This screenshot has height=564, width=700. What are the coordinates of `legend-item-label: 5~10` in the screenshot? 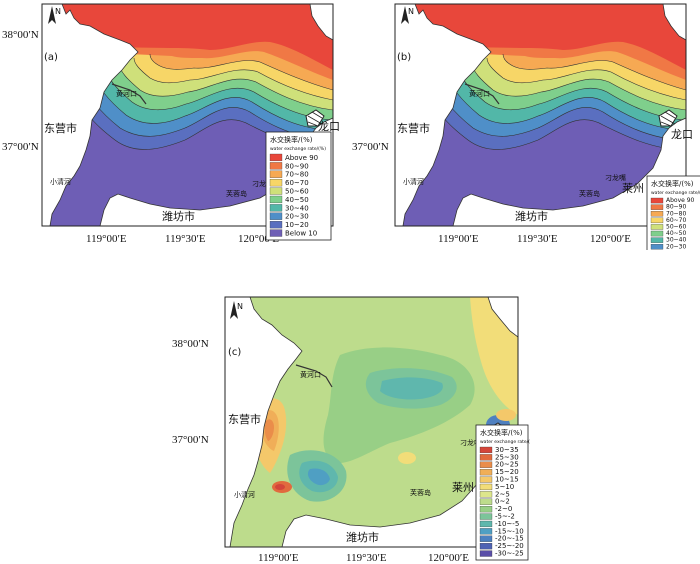 It's located at (504, 487).